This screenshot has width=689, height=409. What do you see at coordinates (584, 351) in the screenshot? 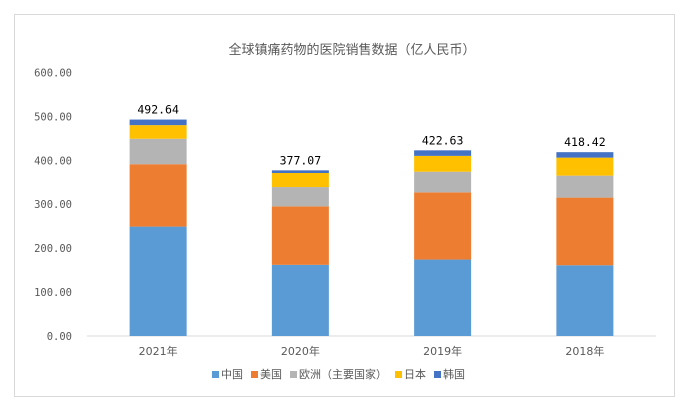
I see `x-tick-label: 2018年` at bounding box center [584, 351].